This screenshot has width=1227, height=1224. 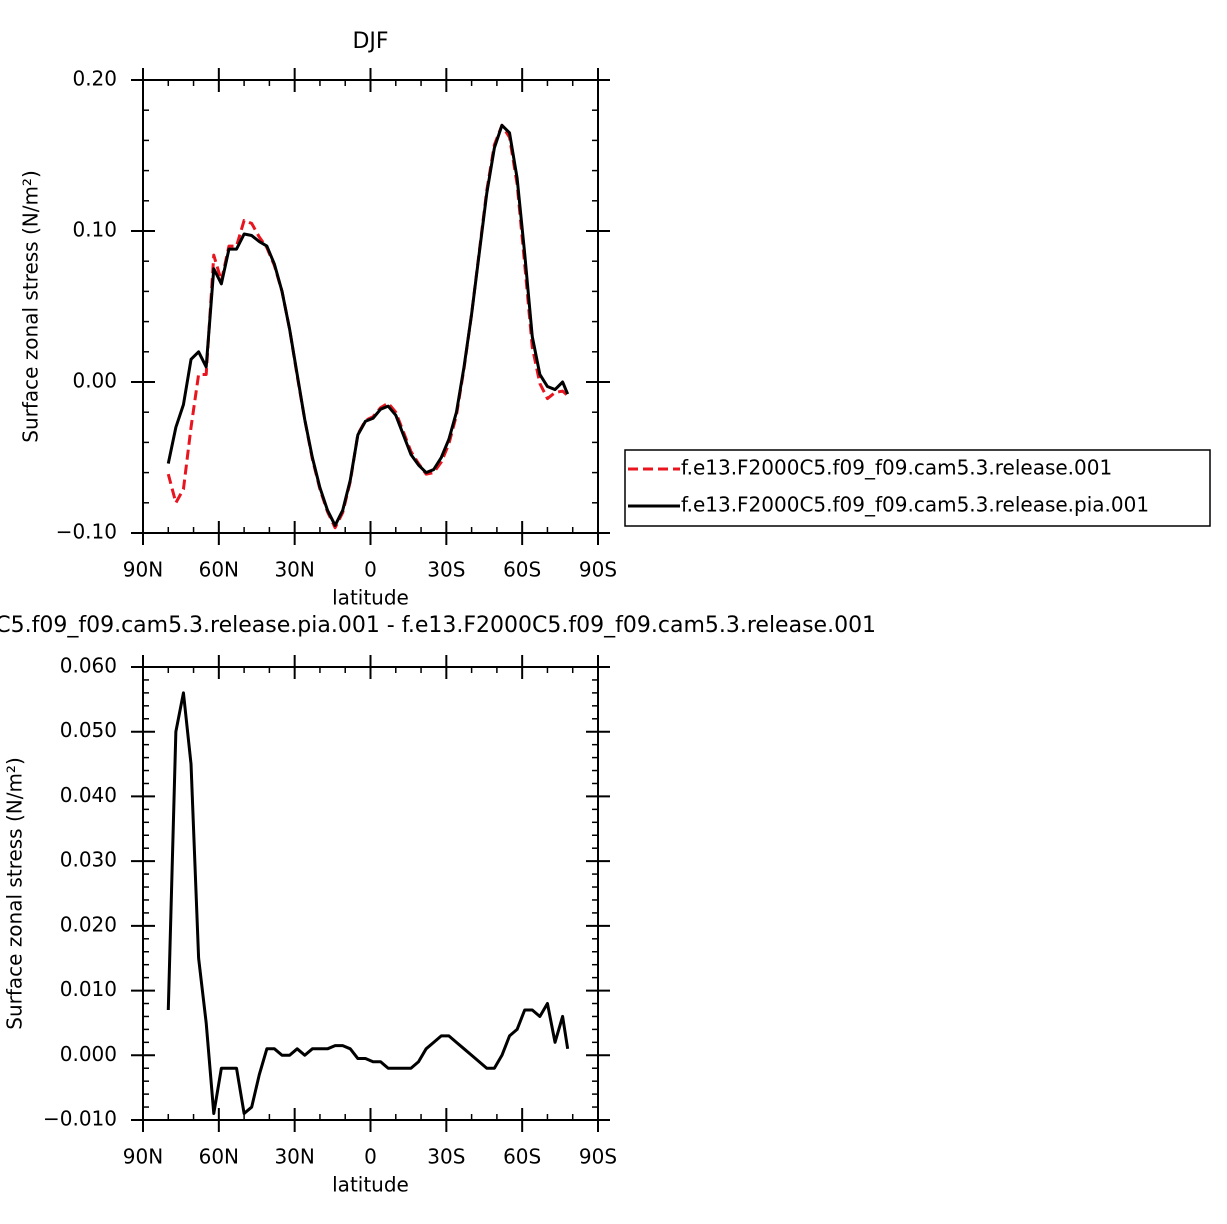 What do you see at coordinates (896, 468) in the screenshot?
I see `legend-label: f.e13.F2000C5.f09_f09.cam5.3.release.001` at bounding box center [896, 468].